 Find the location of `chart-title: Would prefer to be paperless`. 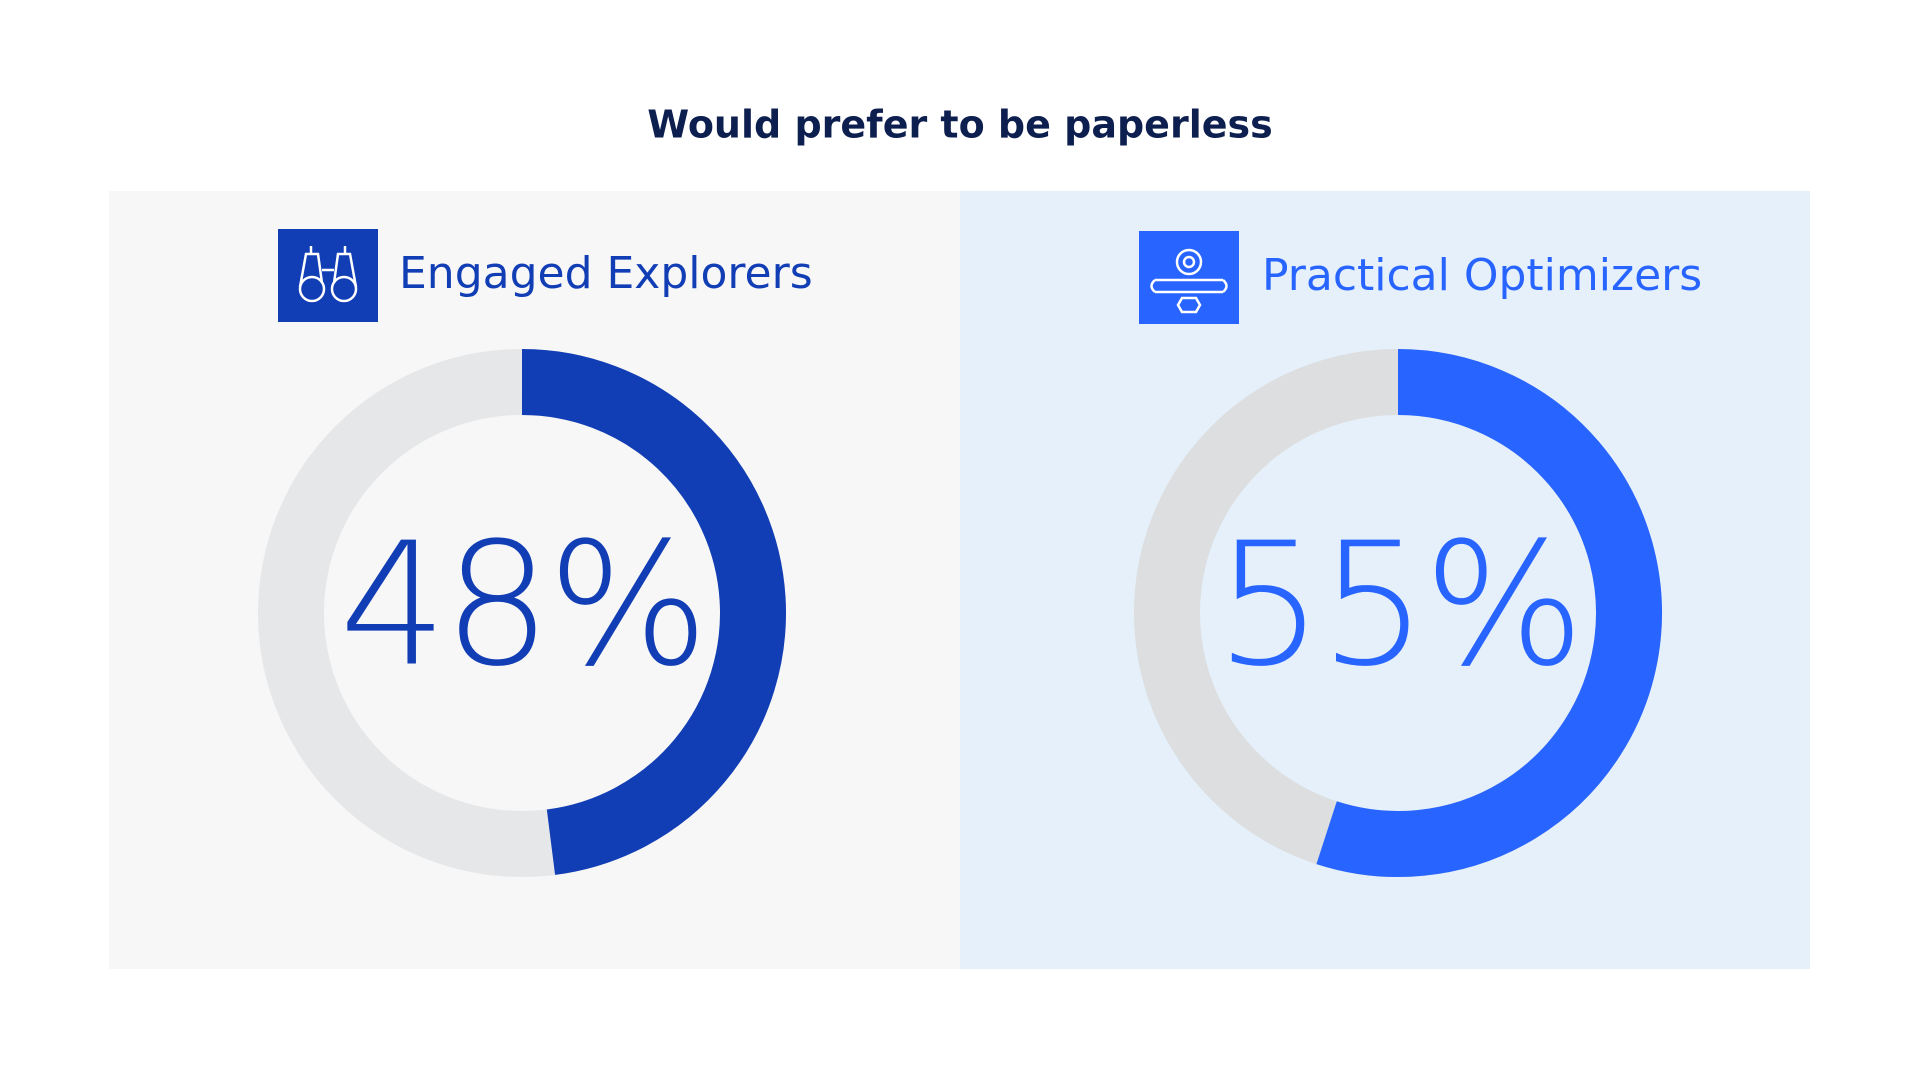

chart-title: Would prefer to be paperless is located at coordinates (959, 125).